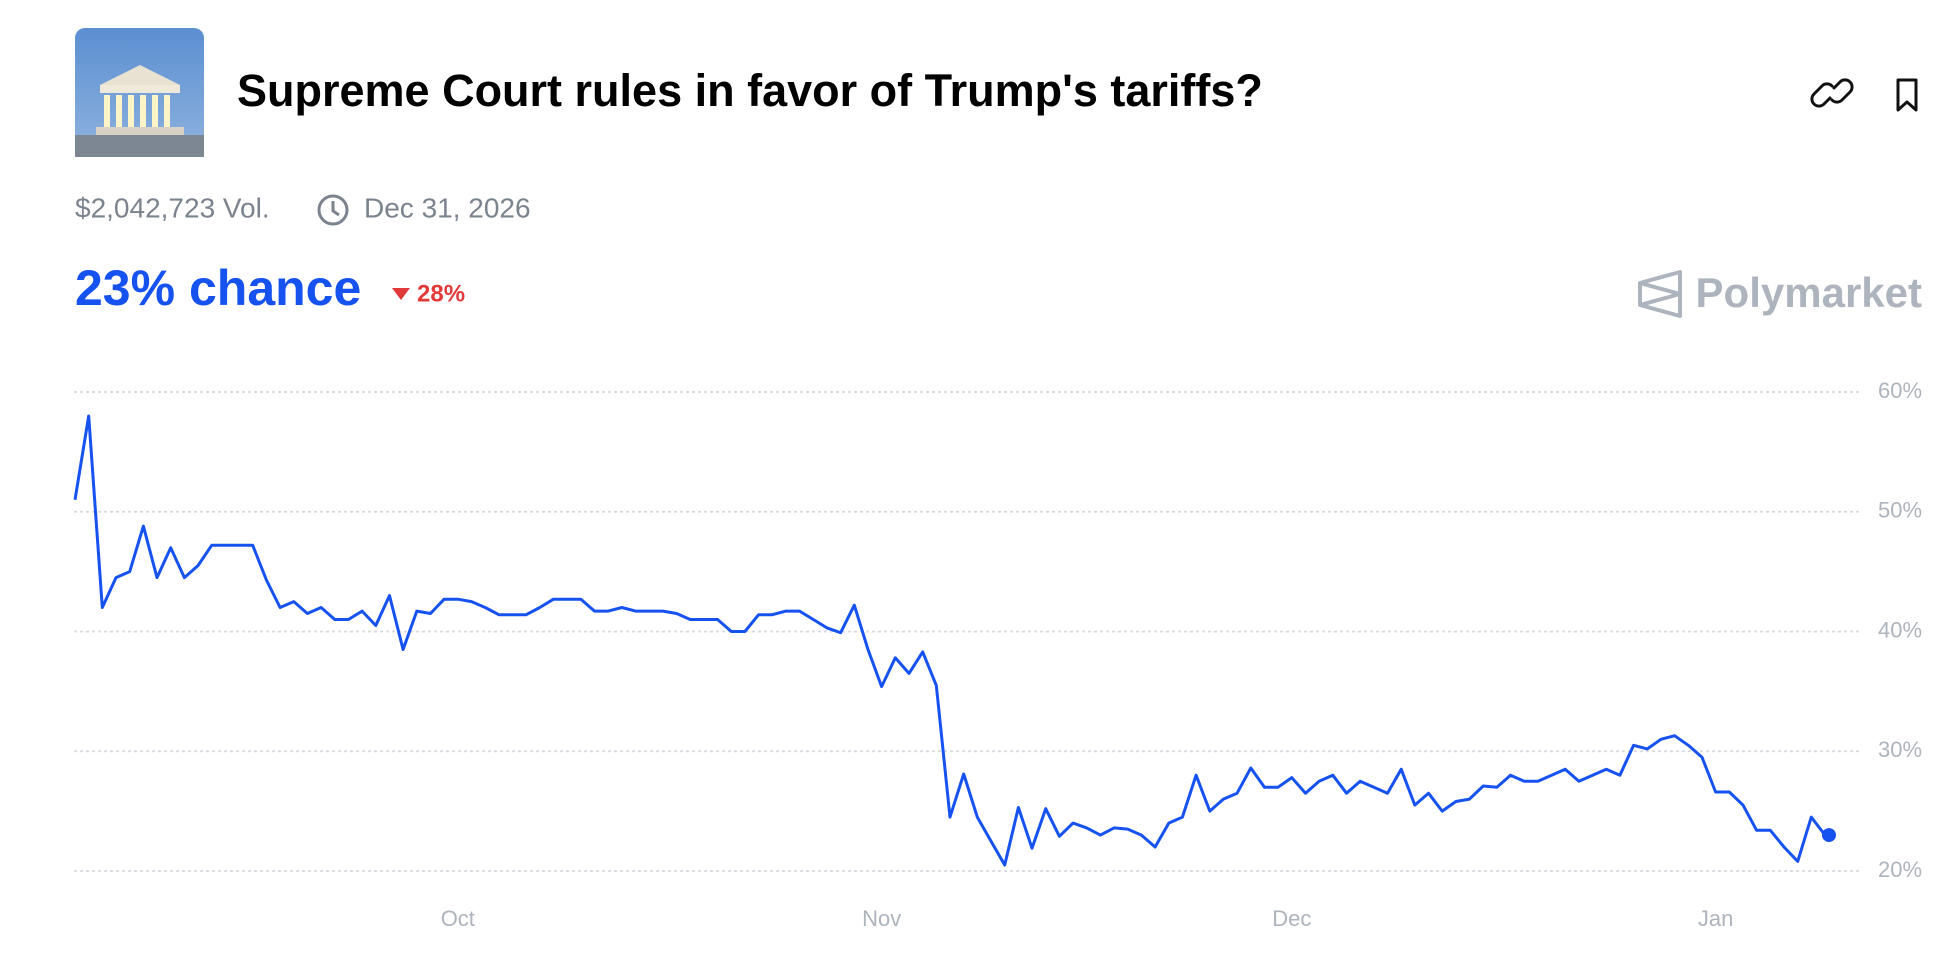 Image resolution: width=1934 pixels, height=960 pixels. What do you see at coordinates (447, 207) in the screenshot?
I see `end-date: Dec 31, 2026` at bounding box center [447, 207].